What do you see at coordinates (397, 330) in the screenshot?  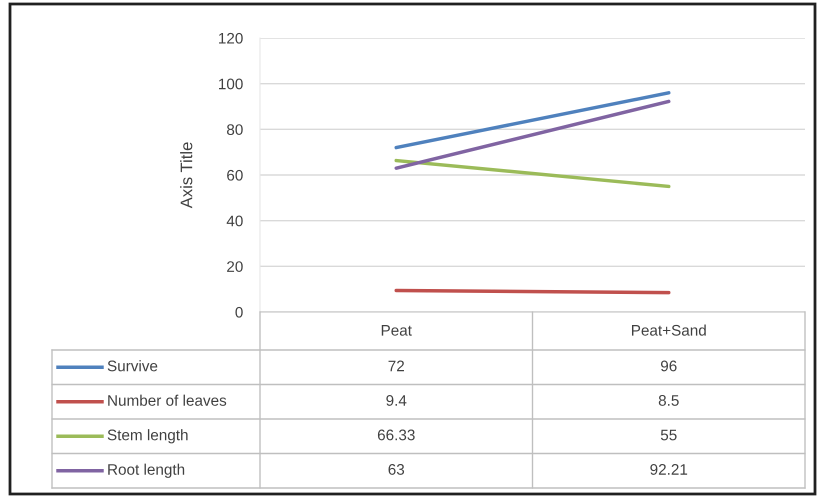 I see `x-tick-label: Peat` at bounding box center [397, 330].